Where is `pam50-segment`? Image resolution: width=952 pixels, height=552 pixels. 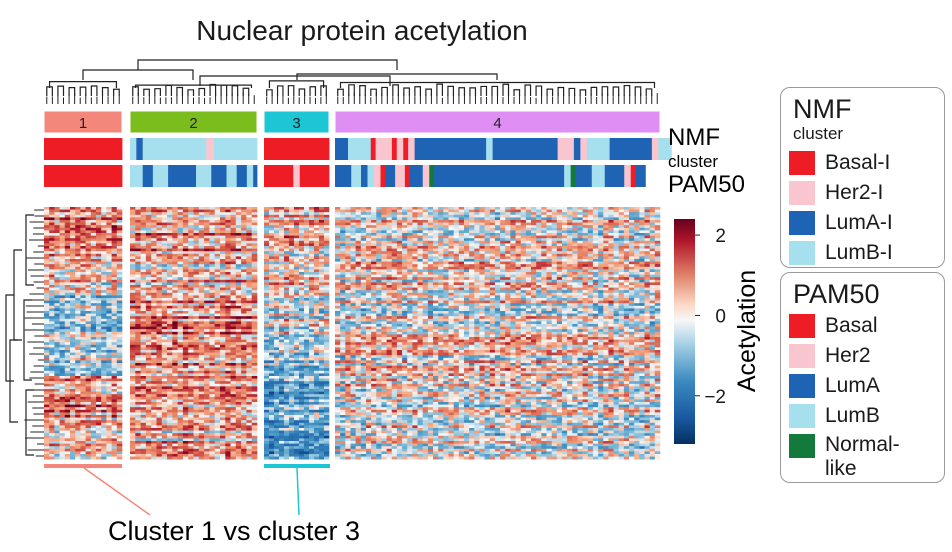
pam50-segment is located at coordinates (371, 176).